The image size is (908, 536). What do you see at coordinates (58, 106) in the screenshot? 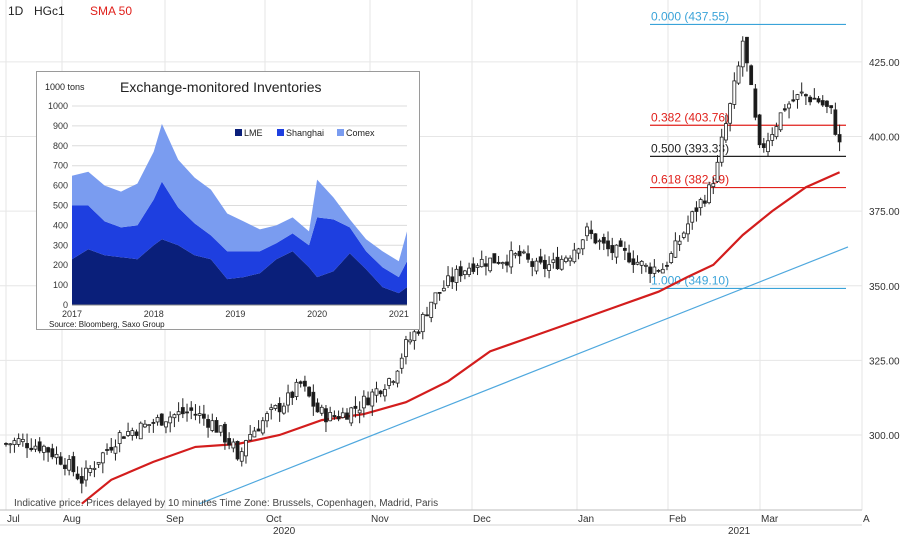
I see `inventories-y-tick: 1000` at bounding box center [58, 106].